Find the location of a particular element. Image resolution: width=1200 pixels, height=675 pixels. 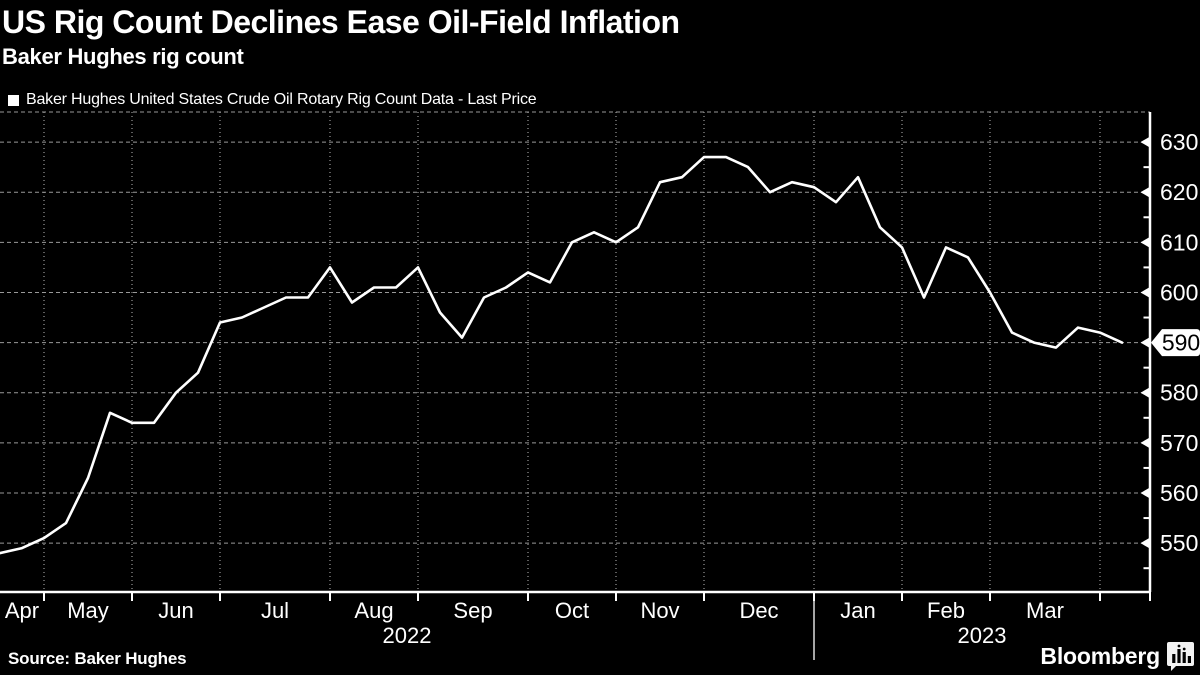

bloomberg-terminal-icon is located at coordinates (1180, 656).